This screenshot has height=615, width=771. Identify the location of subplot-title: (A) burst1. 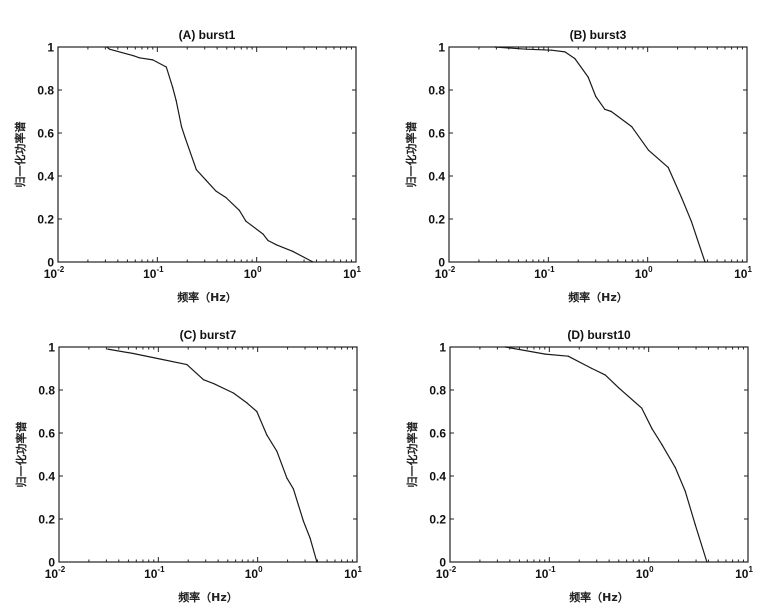
(207, 35).